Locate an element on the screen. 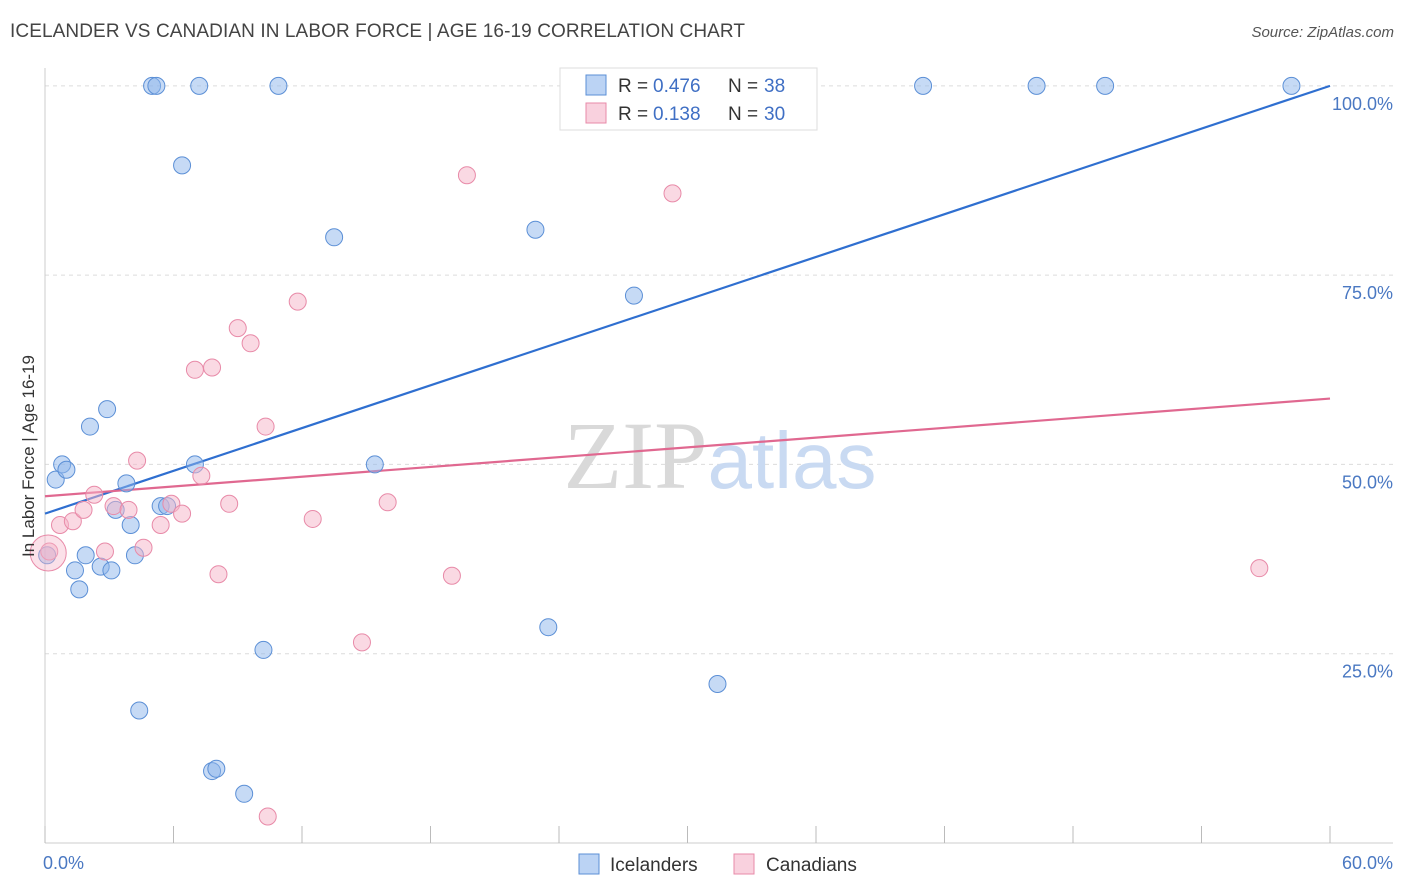 The width and height of the screenshot is (1406, 892). legend-bottom: Icelanders Canadians is located at coordinates (717, 864).